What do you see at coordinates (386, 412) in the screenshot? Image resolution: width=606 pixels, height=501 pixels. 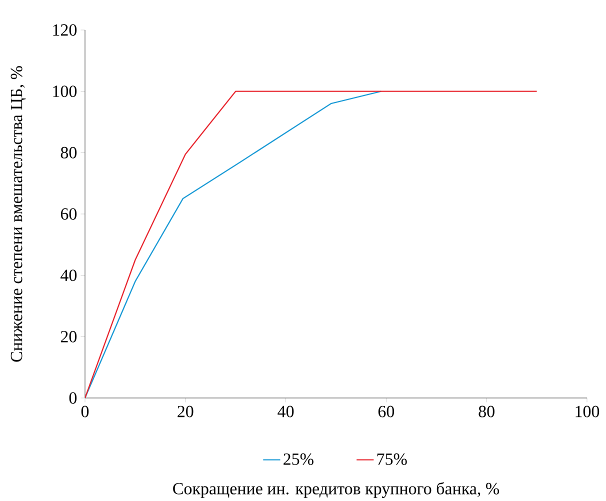 I see `x-tick-label: 60` at bounding box center [386, 412].